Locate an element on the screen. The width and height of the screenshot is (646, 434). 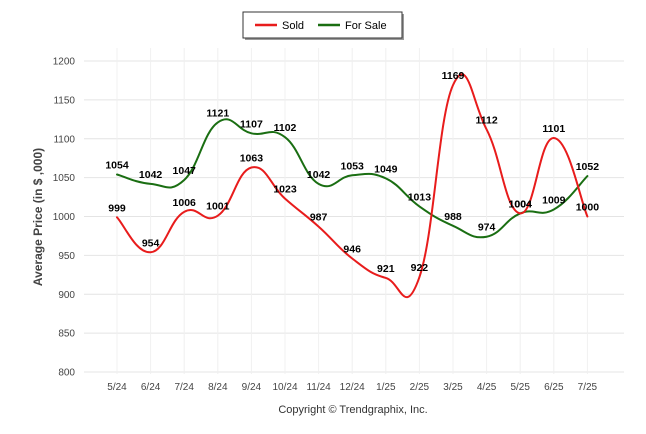
data-label-sold: 921 is located at coordinates (386, 269).